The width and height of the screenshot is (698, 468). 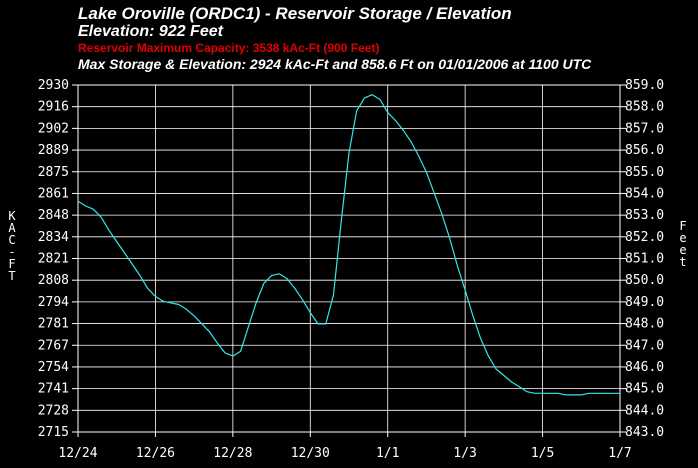 What do you see at coordinates (644, 432) in the screenshot?
I see `y2-tick-label: 843.0` at bounding box center [644, 432].